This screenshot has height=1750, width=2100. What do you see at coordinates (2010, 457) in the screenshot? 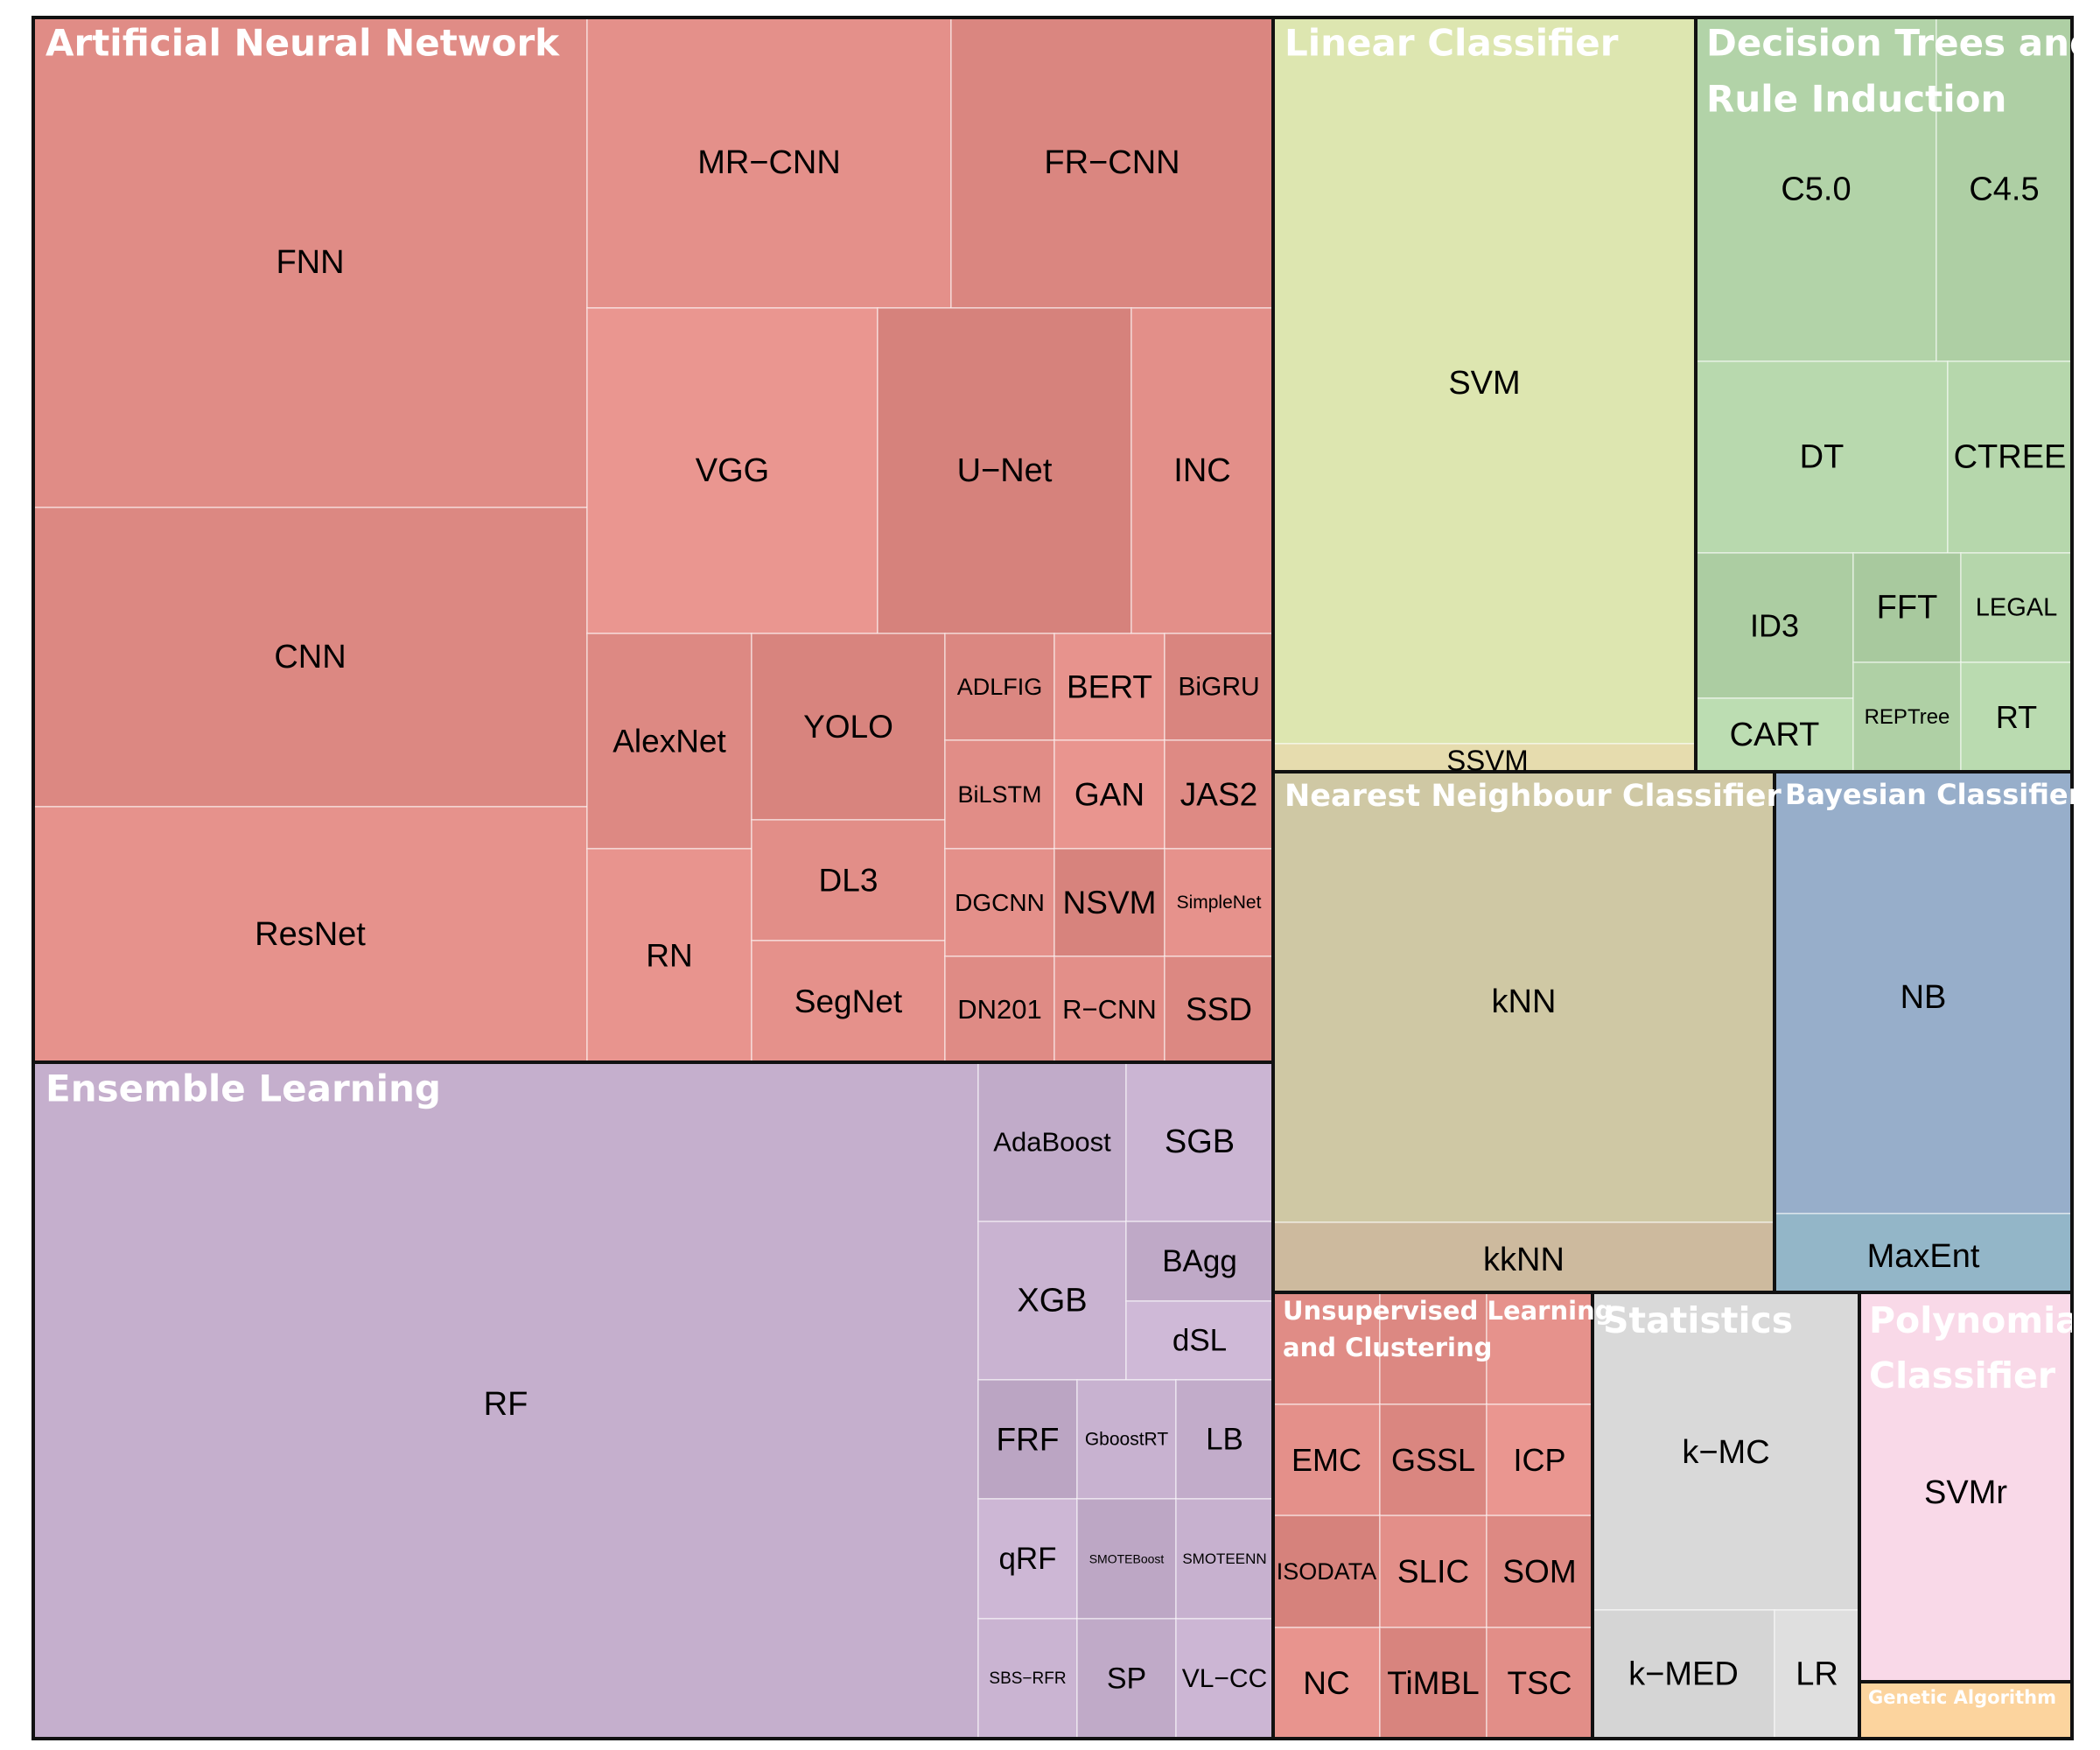
I see `treemap-cell-ctree` at bounding box center [2010, 457].